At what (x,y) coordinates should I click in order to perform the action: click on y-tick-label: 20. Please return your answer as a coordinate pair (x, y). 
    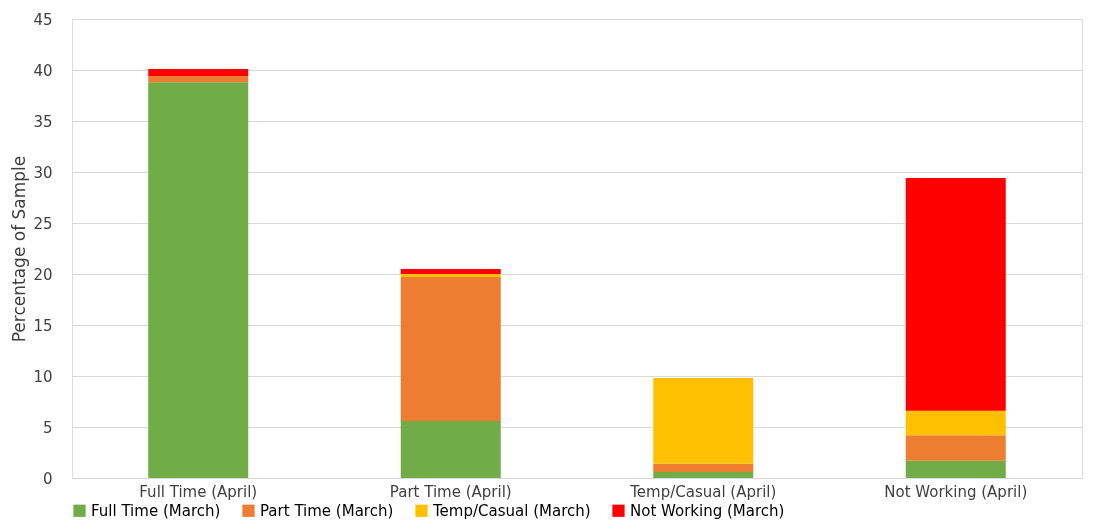
    Looking at the image, I should click on (43, 274).